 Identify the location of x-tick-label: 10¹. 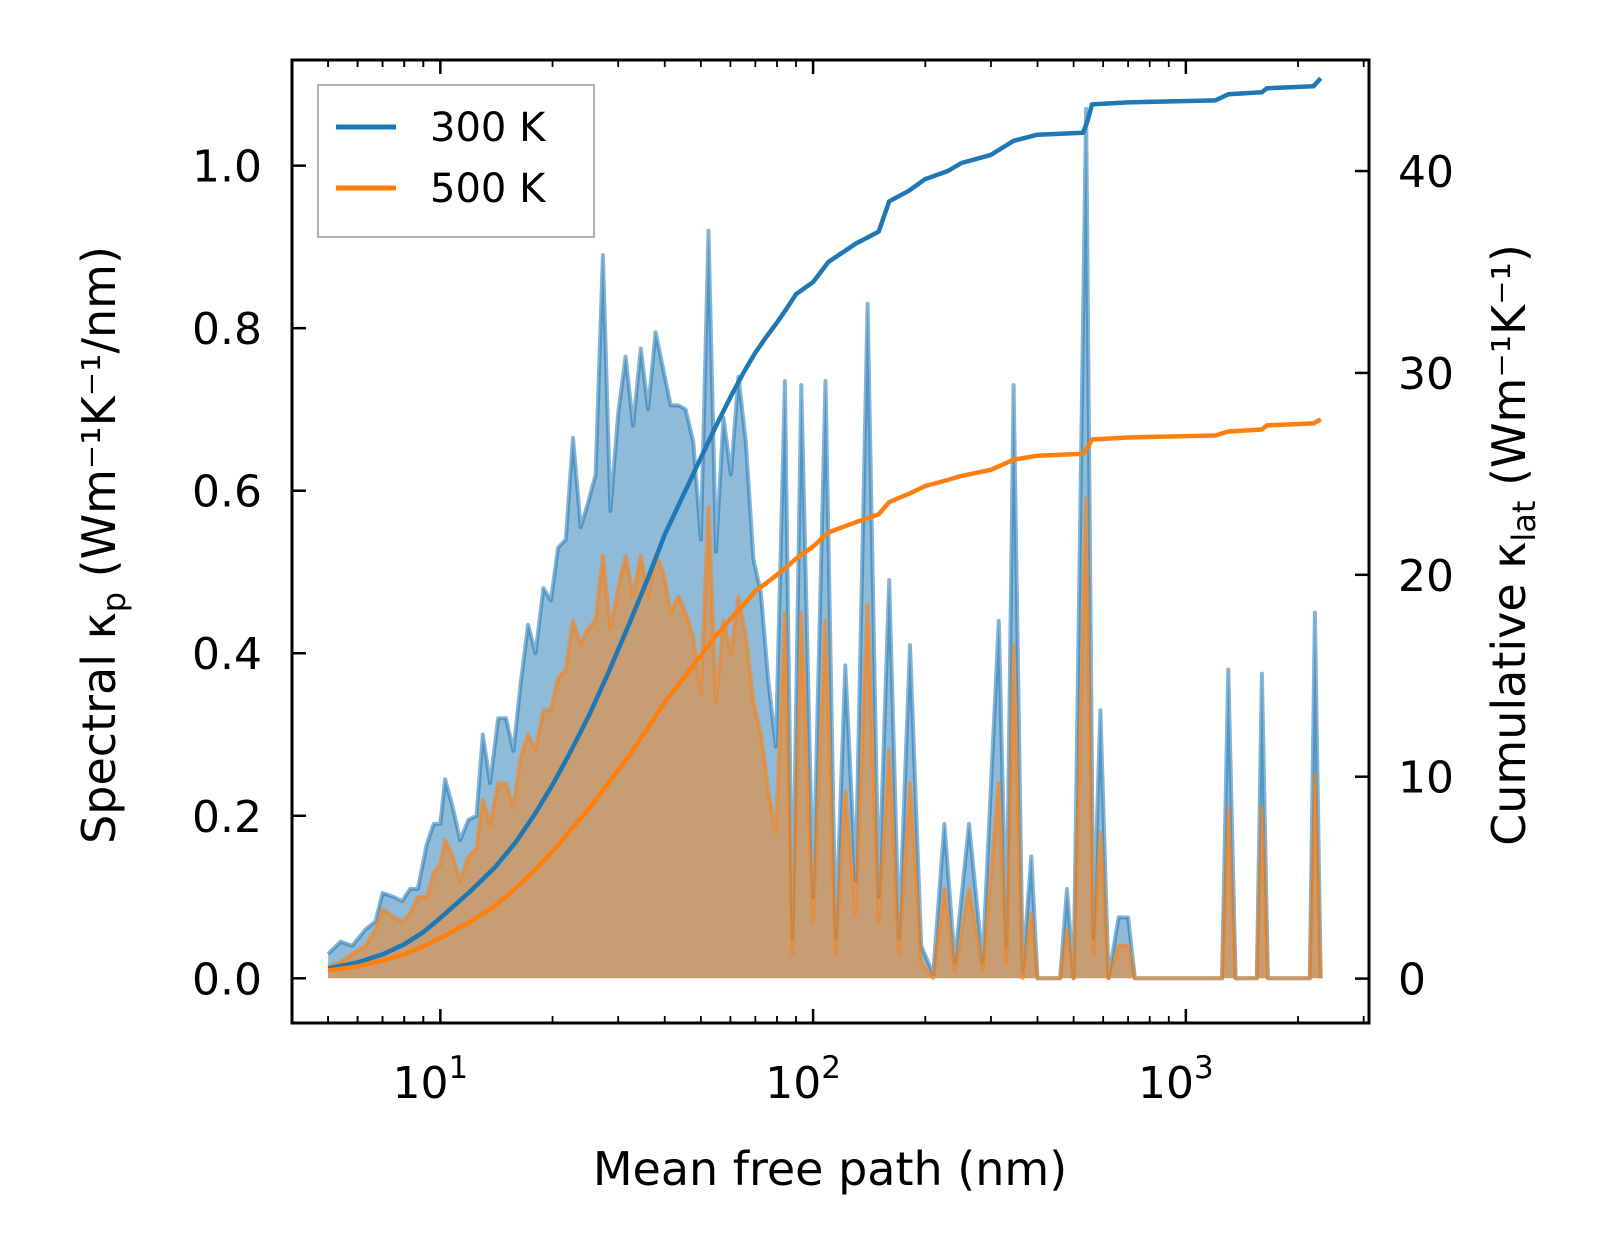
(430, 1079).